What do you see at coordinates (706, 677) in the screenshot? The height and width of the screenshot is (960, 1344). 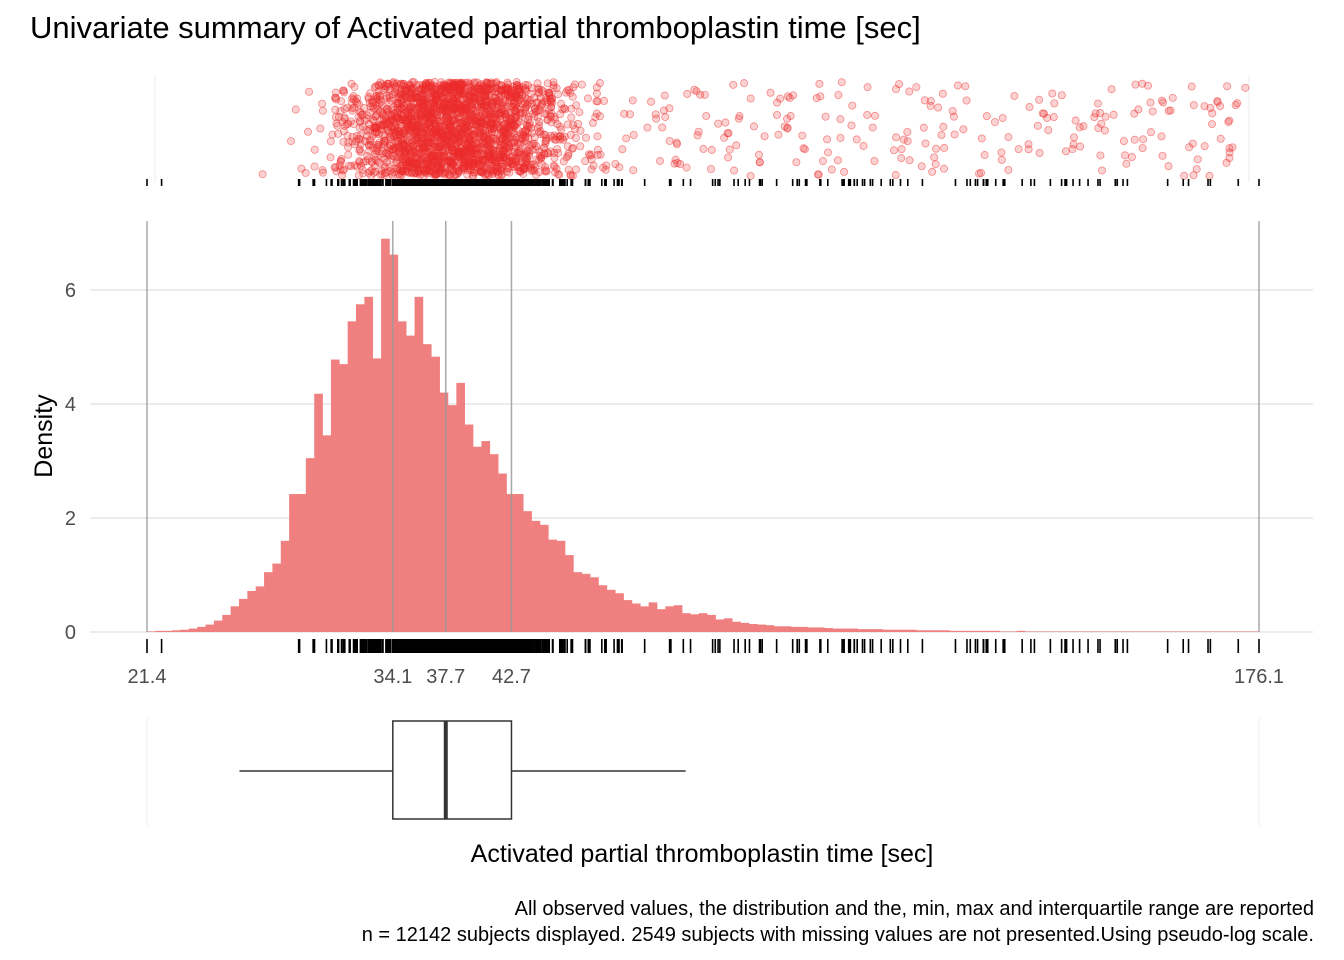 I see `x-tick-labels: 21.4 34.1 37.7 42.7 176.1` at bounding box center [706, 677].